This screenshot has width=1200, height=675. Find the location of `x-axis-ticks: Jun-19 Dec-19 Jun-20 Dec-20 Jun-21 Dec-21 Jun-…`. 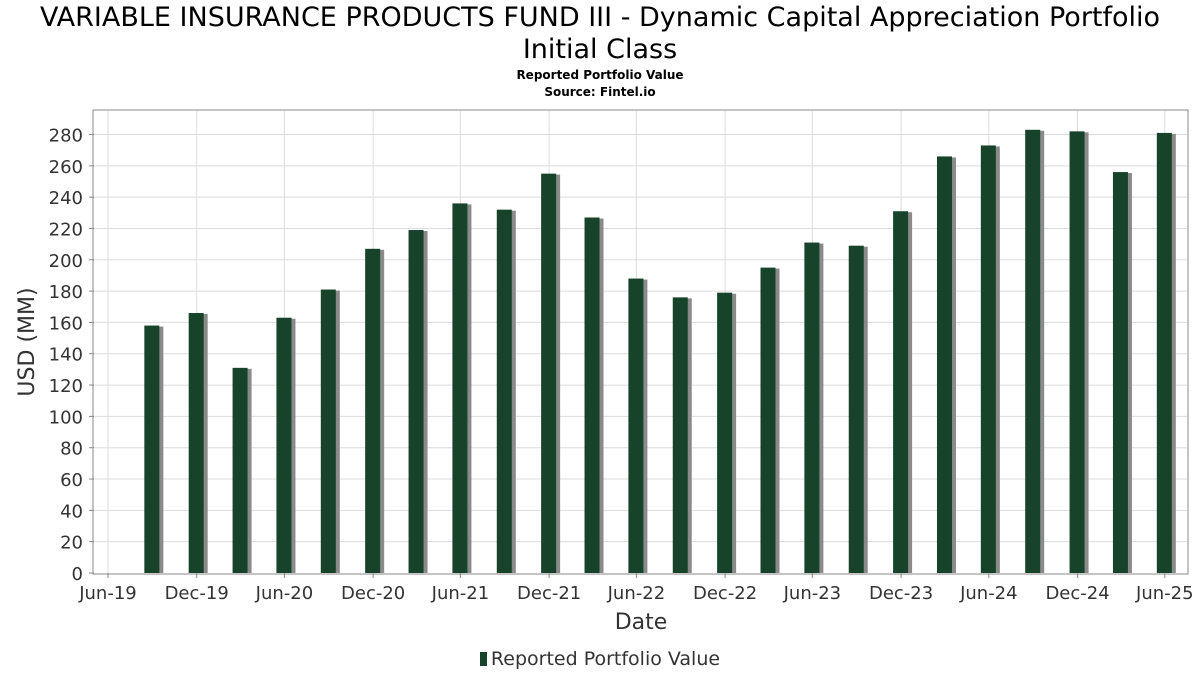

x-axis-ticks: Jun-19 Dec-19 Jun-20 Dec-20 Jun-21 Dec-21 Jun-… is located at coordinates (636, 588).